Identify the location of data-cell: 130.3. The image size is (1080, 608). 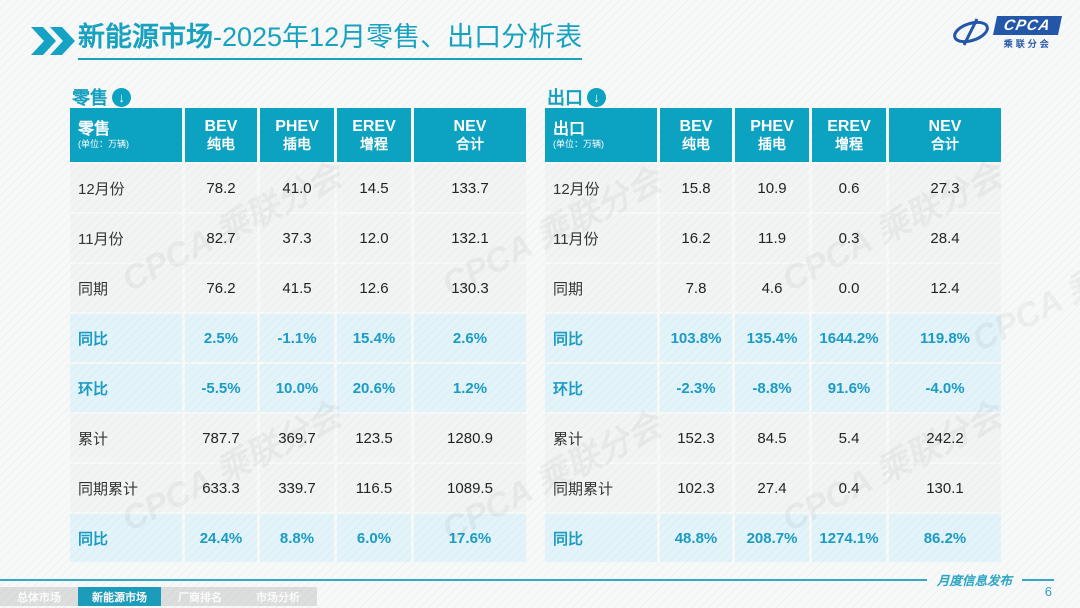
(470, 288).